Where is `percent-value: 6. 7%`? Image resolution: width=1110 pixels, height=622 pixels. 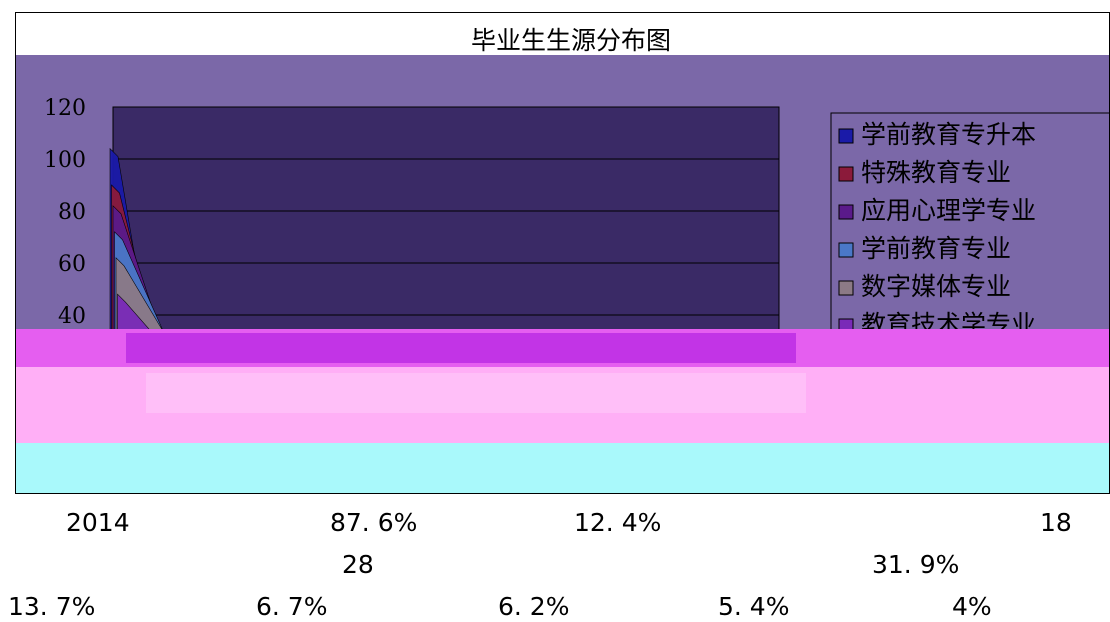 percent-value: 6. 7% is located at coordinates (292, 606).